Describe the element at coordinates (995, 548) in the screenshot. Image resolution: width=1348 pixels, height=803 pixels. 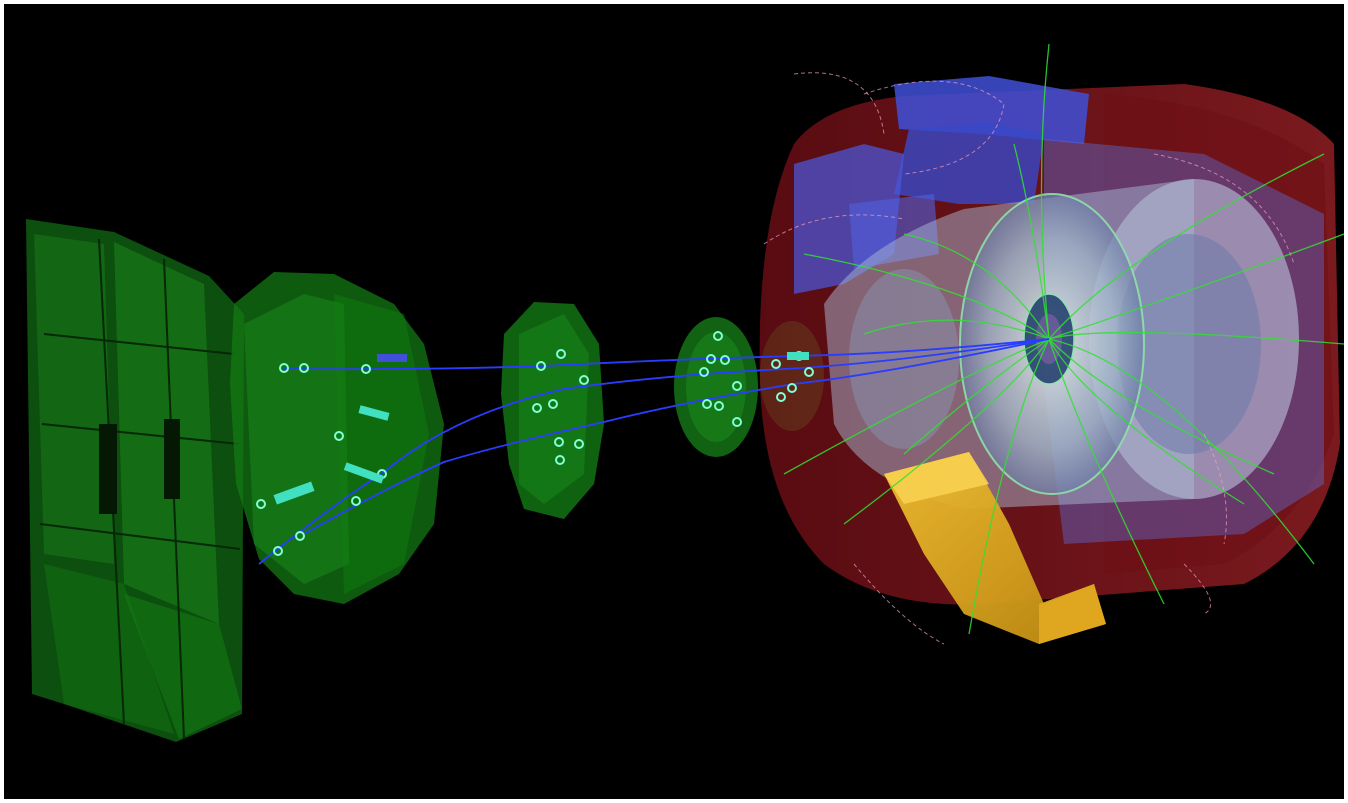
I see `magnet-yellow-block` at that location.